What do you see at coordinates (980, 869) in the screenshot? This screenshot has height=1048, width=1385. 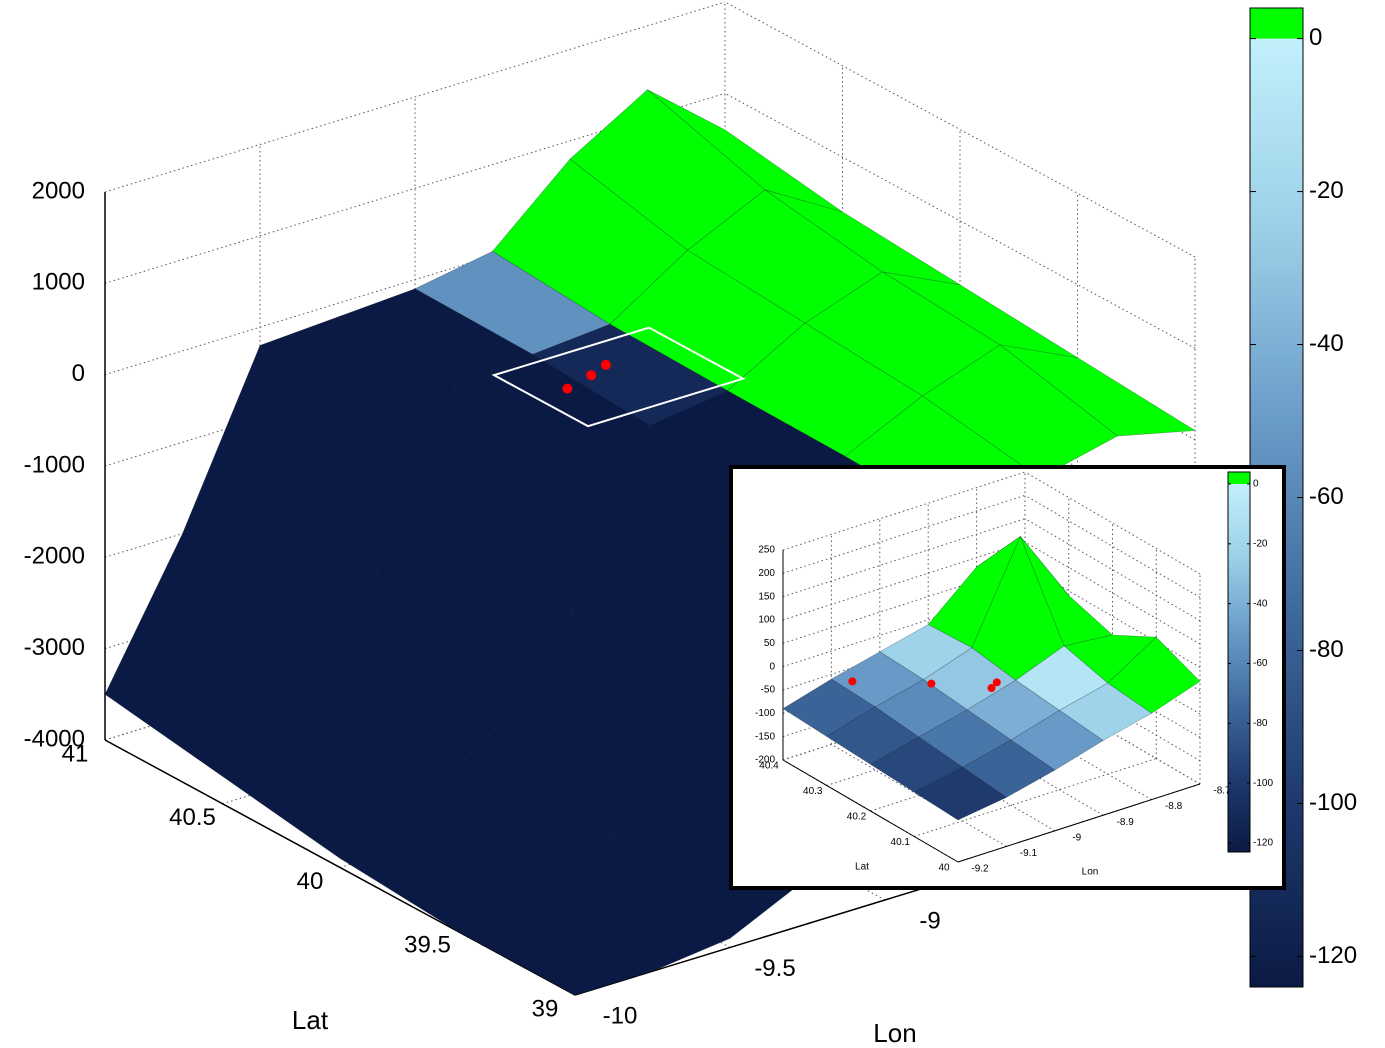 I see `x-tick-label: -9.2` at bounding box center [980, 869].